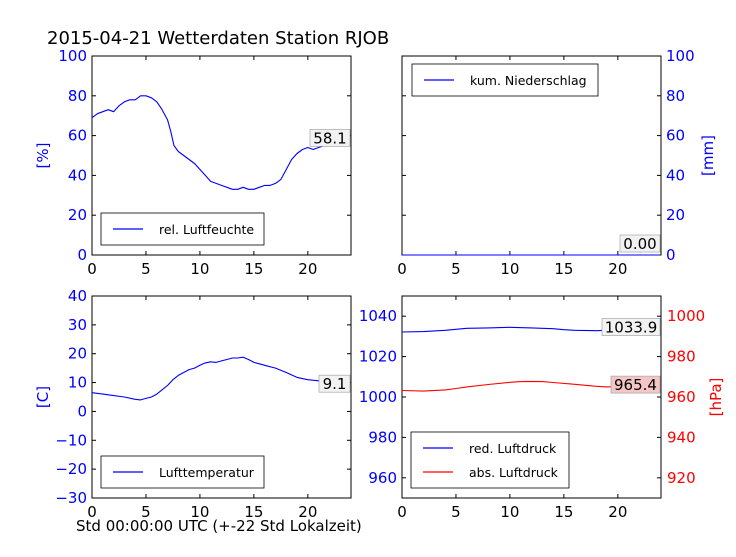 The height and width of the screenshot is (557, 736). Describe the element at coordinates (43, 397) in the screenshot. I see `y-axis-label: [C]` at that location.